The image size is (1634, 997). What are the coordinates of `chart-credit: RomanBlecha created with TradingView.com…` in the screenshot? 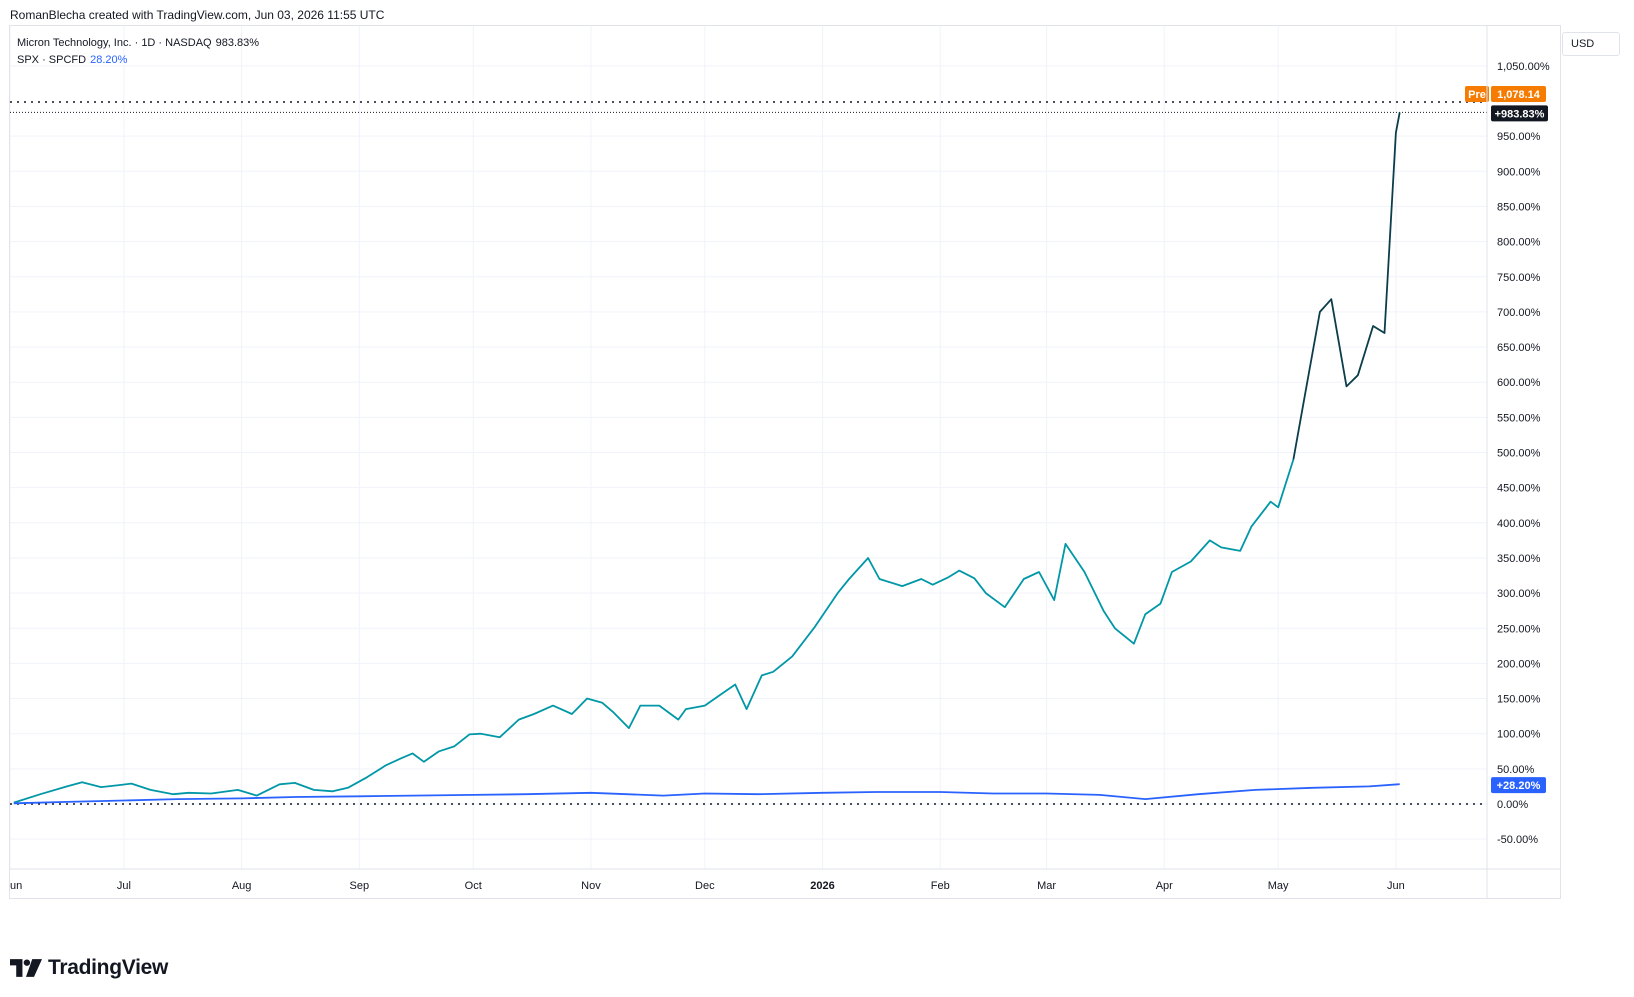 It's located at (197, 15).